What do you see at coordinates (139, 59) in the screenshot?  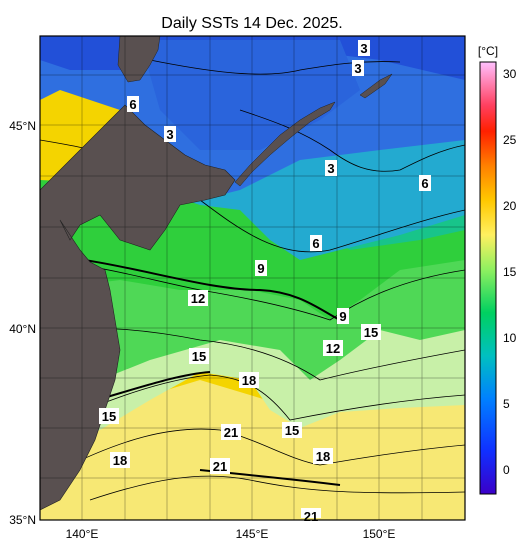 I see `land-sakhalin` at bounding box center [139, 59].